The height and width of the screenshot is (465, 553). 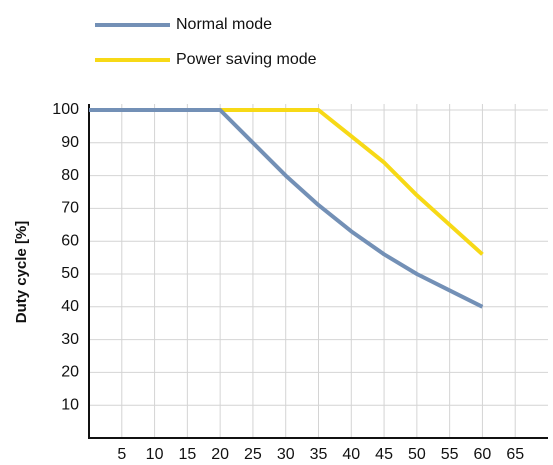 I want to click on y-tick-label: 30, so click(x=70, y=339).